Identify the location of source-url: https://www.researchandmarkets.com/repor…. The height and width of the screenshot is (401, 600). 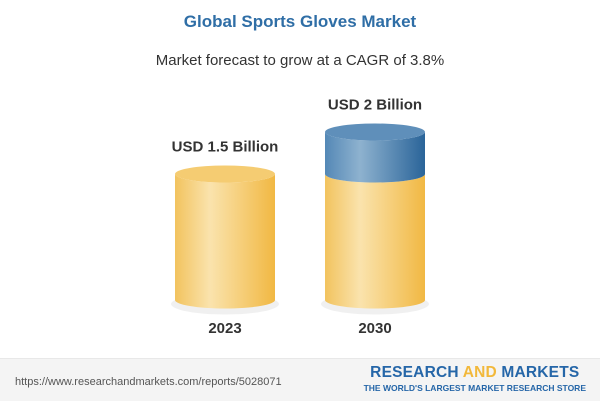
(148, 382).